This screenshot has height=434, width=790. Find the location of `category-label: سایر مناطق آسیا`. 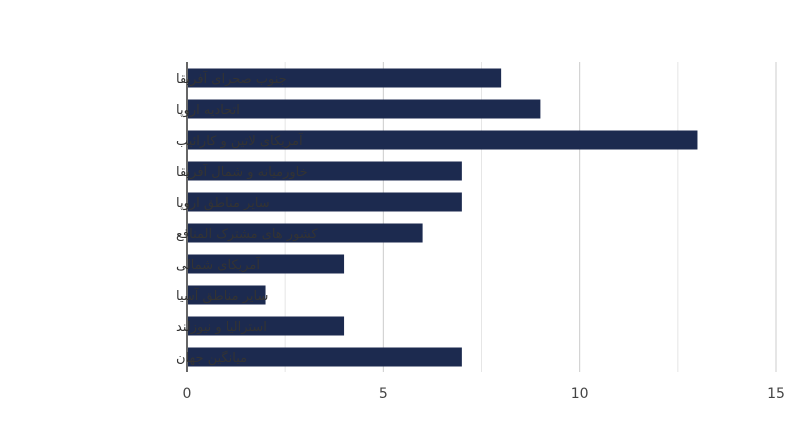

category-label: سایر مناطق آسیا is located at coordinates (222, 295).